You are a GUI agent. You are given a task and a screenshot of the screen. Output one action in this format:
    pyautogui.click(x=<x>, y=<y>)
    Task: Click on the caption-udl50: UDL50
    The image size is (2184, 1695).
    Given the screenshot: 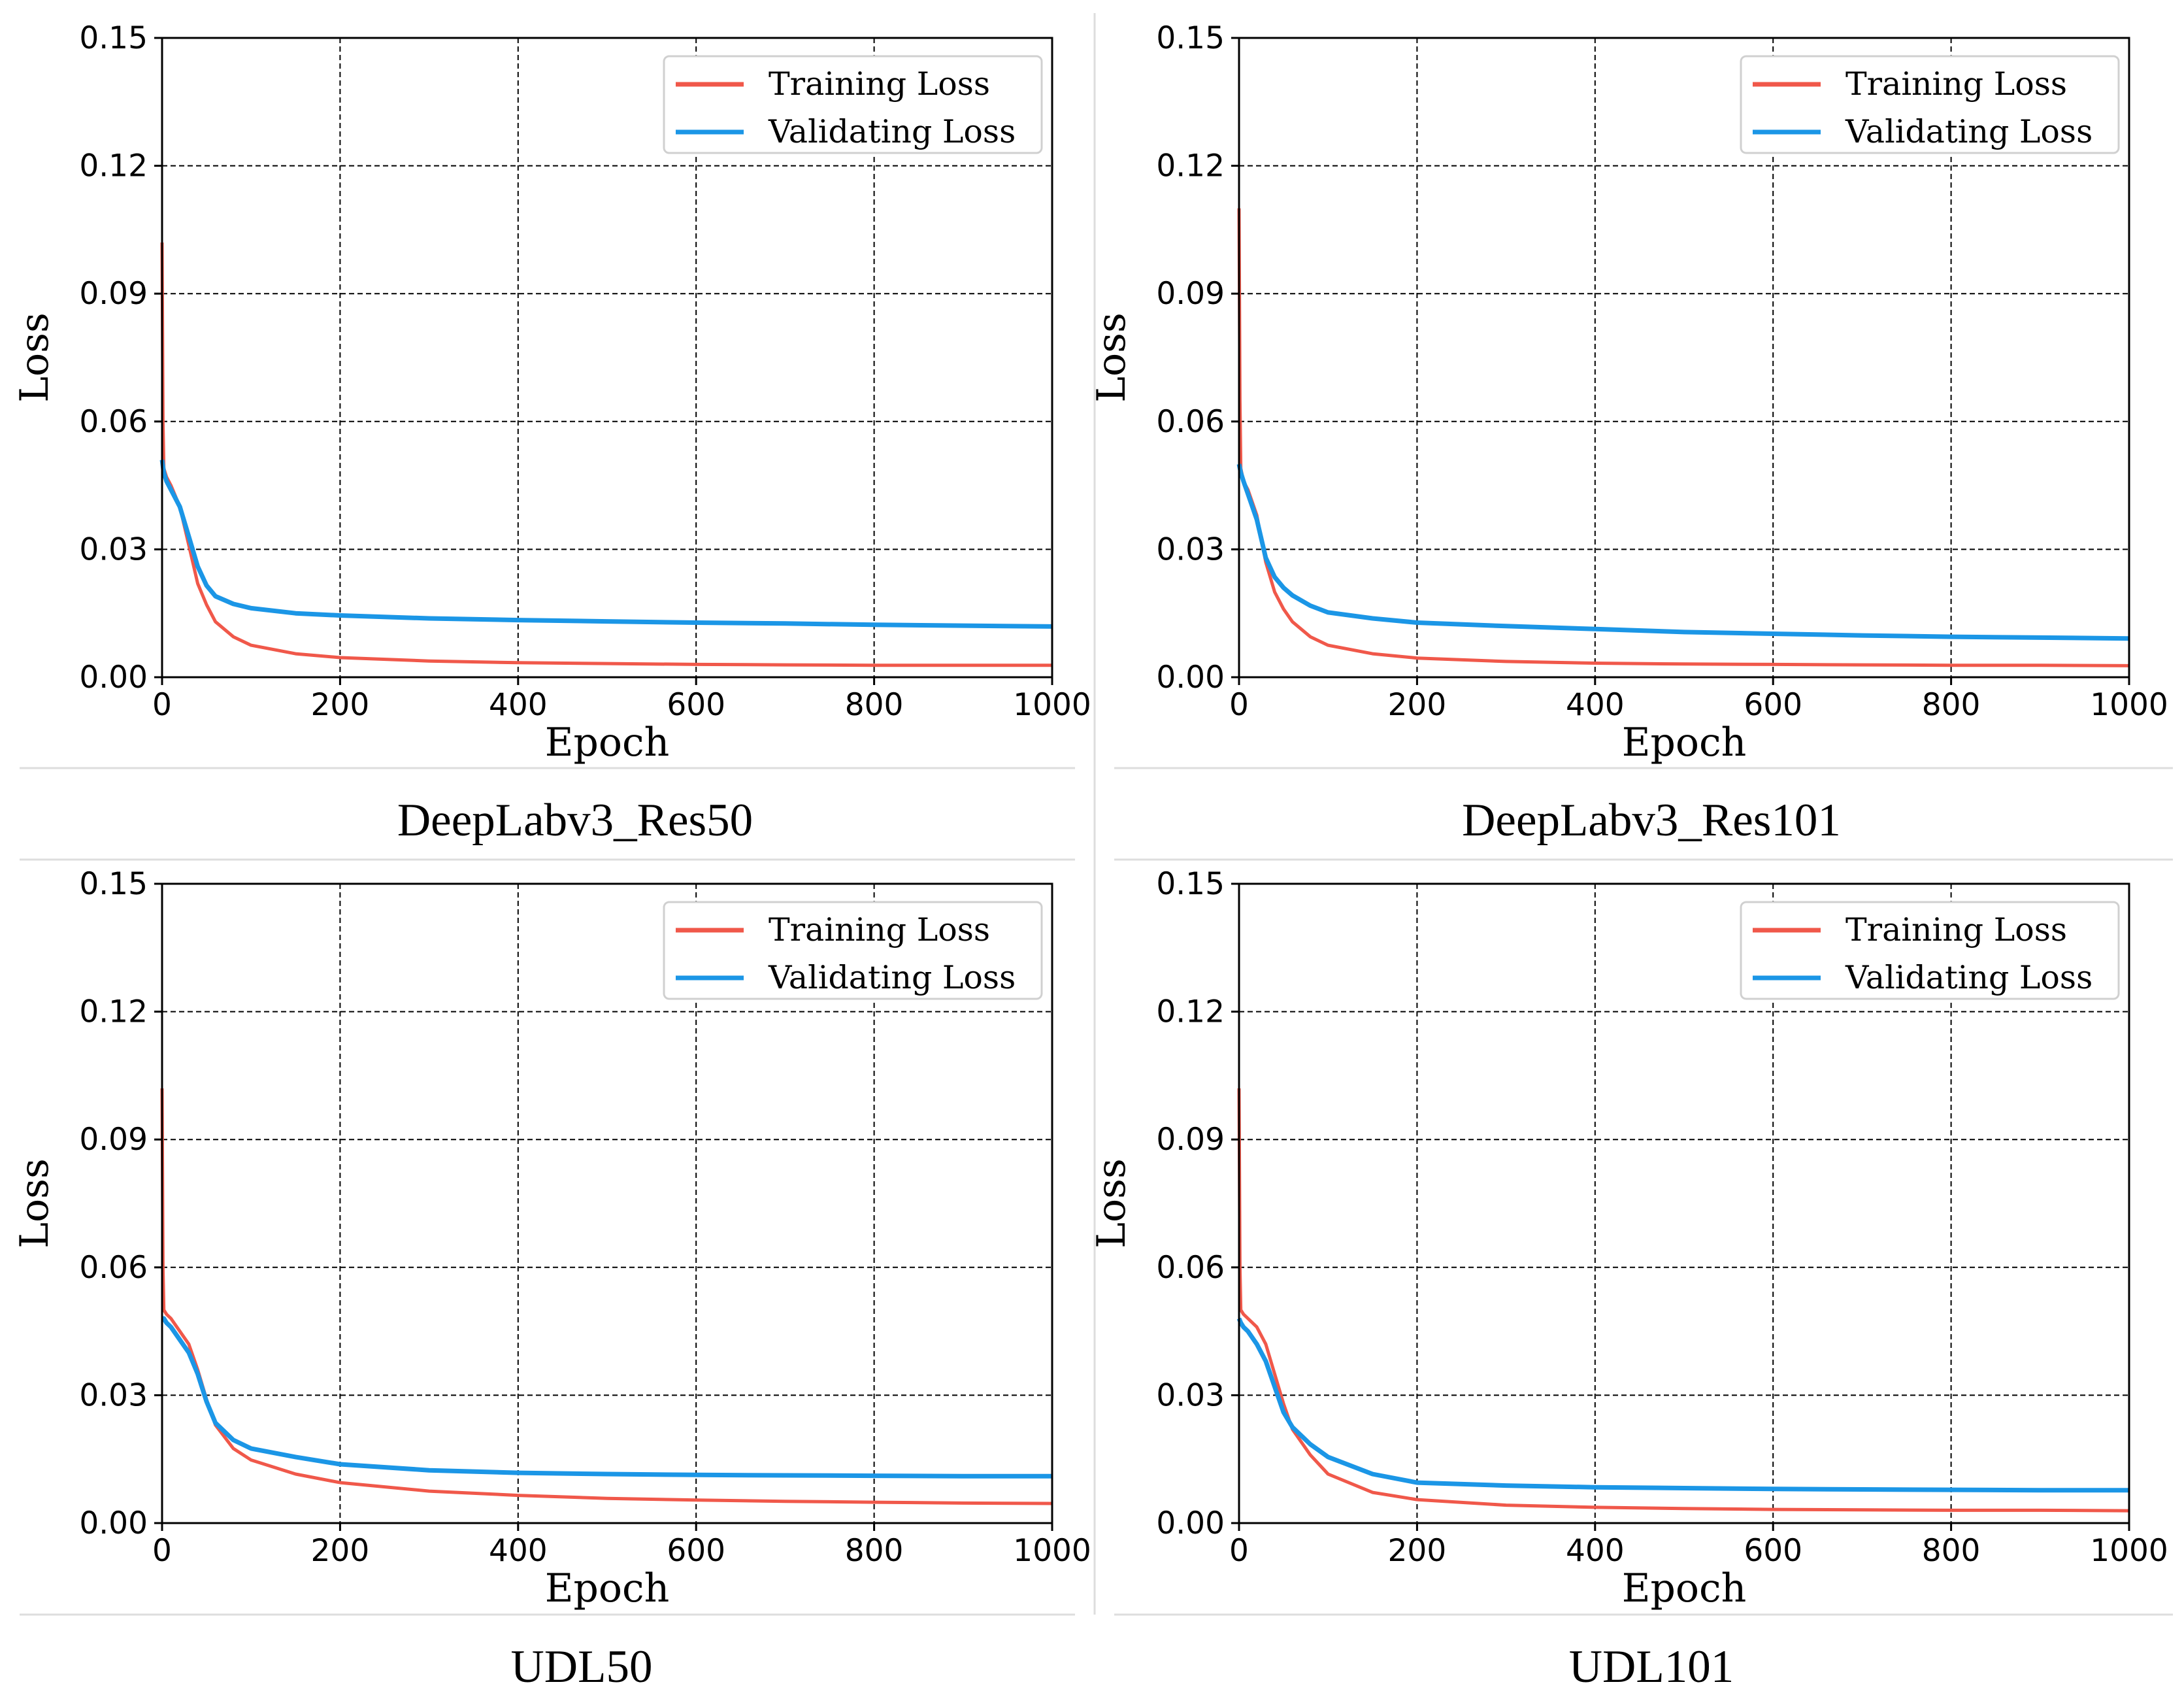 What is the action you would take?
    pyautogui.click(x=582, y=1666)
    